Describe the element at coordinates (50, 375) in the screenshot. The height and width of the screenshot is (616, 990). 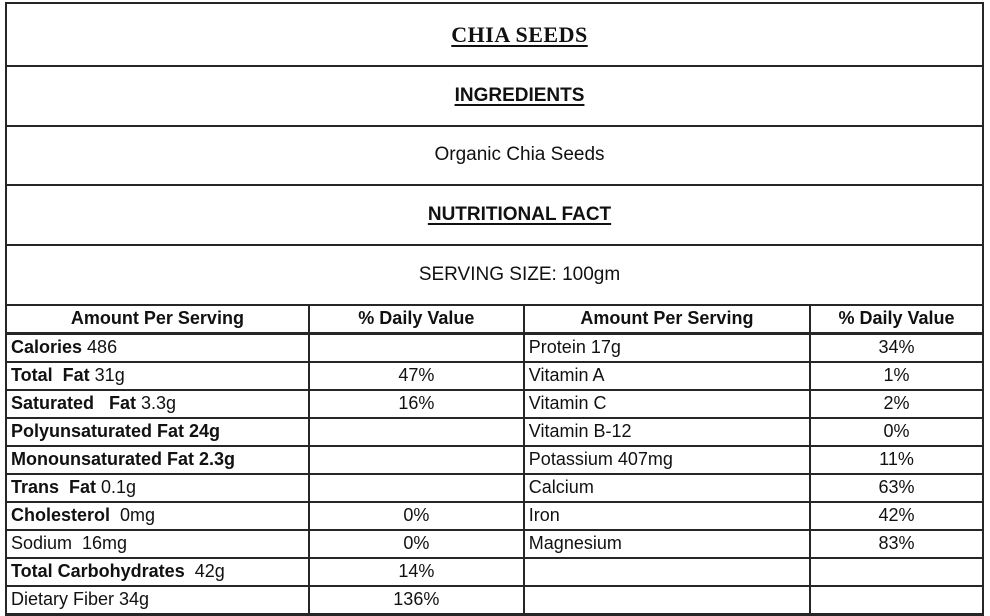
I see `text-run: Total Fat` at that location.